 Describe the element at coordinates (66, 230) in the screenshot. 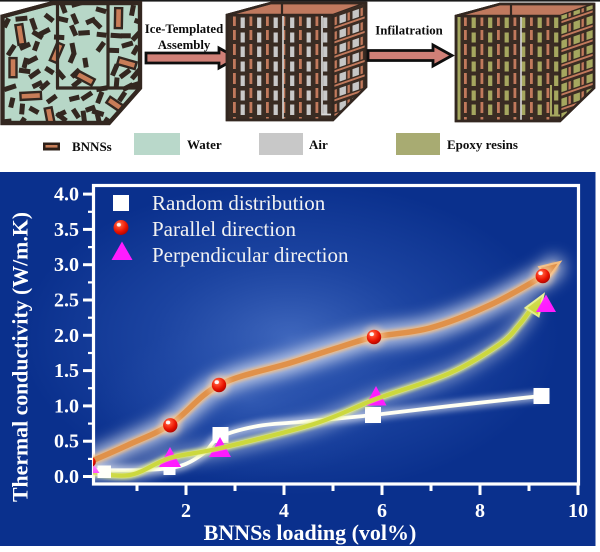

I see `svg-text: 3.5` at that location.